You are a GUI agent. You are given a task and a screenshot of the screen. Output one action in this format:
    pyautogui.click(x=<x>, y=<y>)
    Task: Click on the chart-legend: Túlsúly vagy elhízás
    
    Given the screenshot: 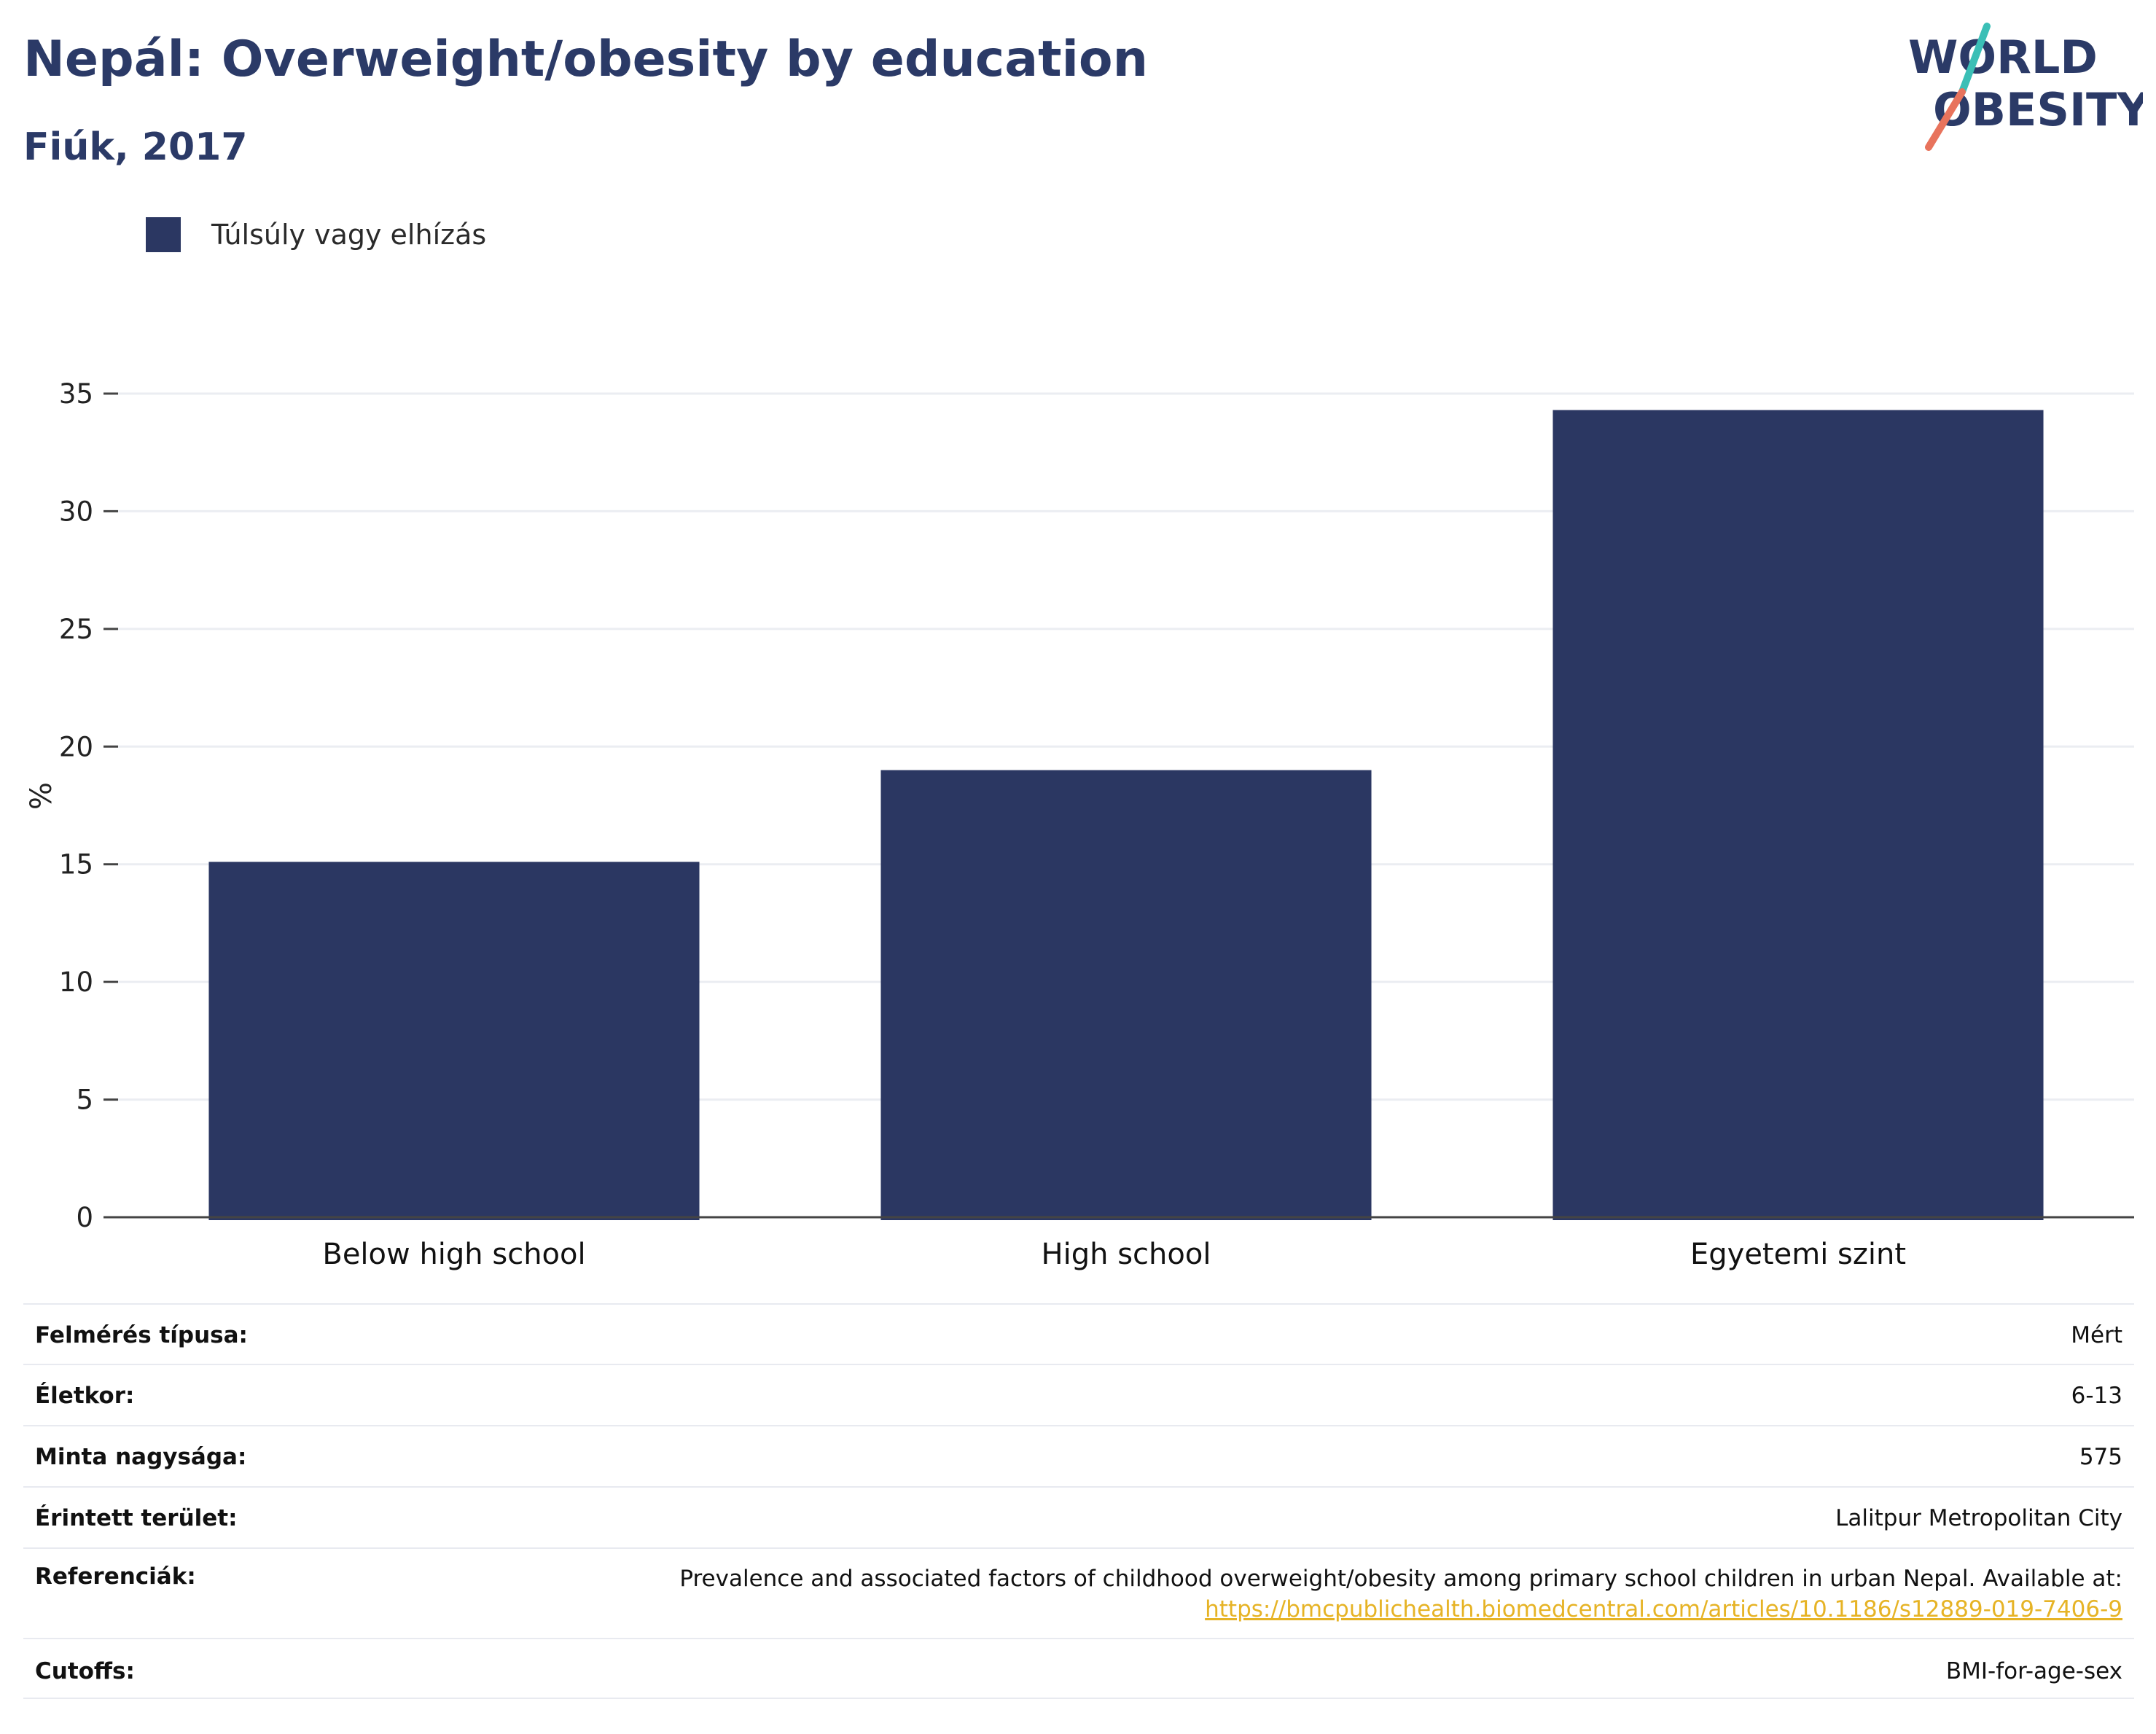 What is the action you would take?
    pyautogui.click(x=316, y=235)
    